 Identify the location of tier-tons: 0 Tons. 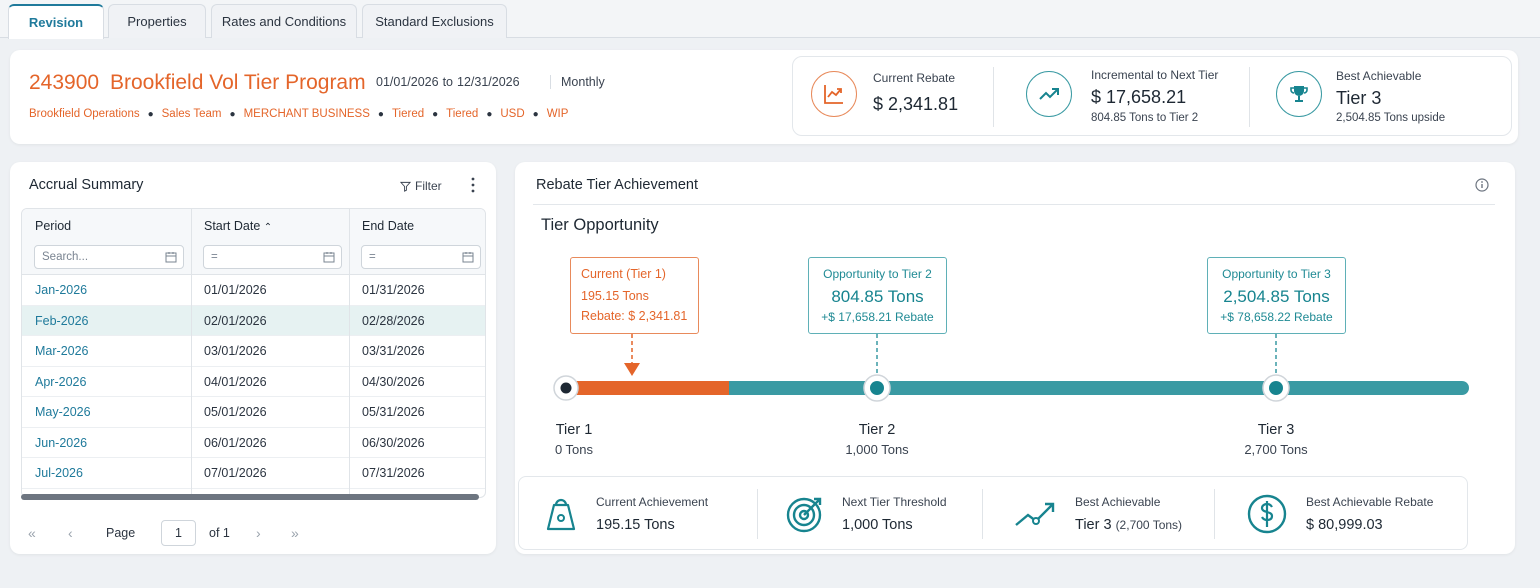
(574, 449).